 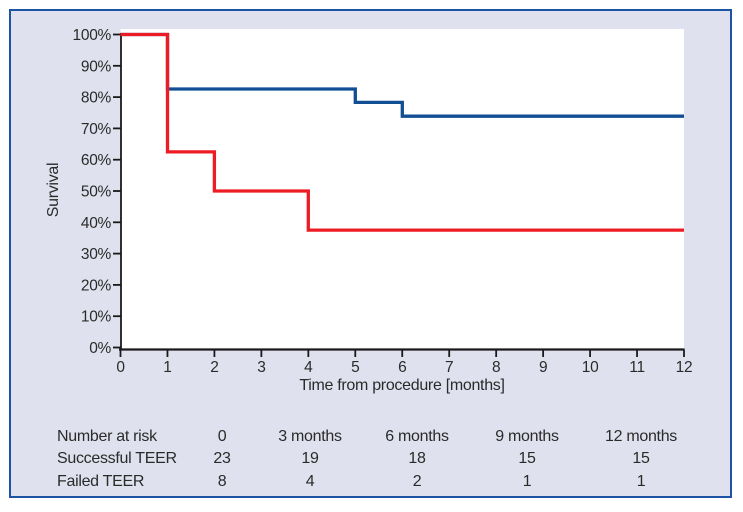 What do you see at coordinates (53, 190) in the screenshot?
I see `y-axis-title: Survival` at bounding box center [53, 190].